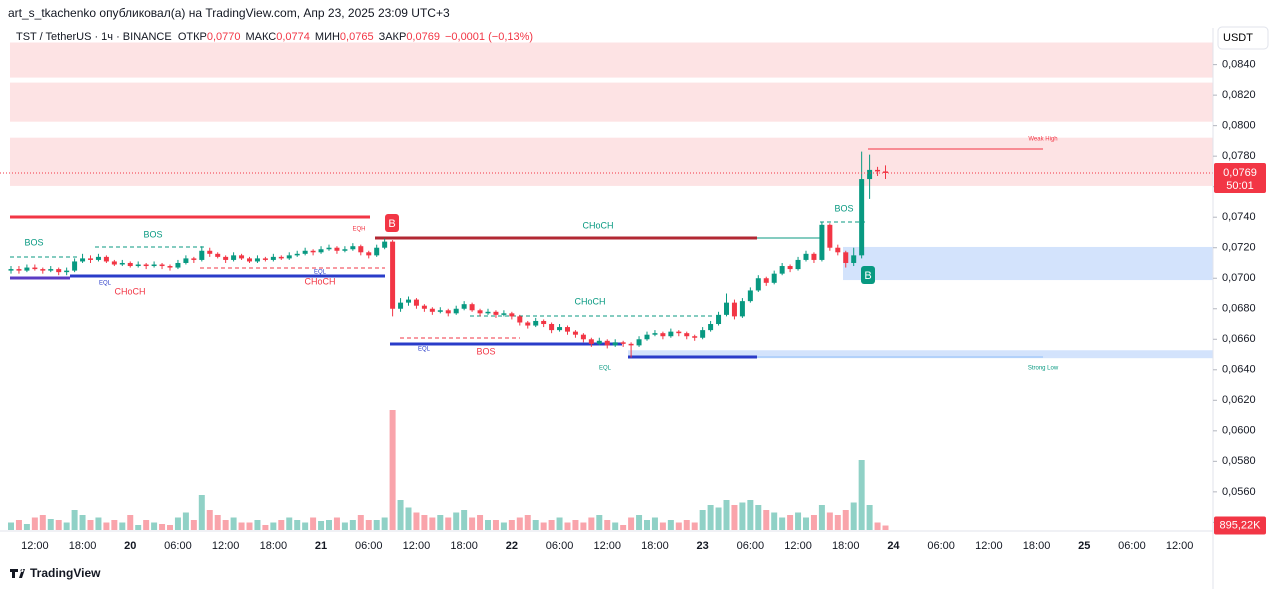  I want to click on brand: TradingView, so click(65, 573).